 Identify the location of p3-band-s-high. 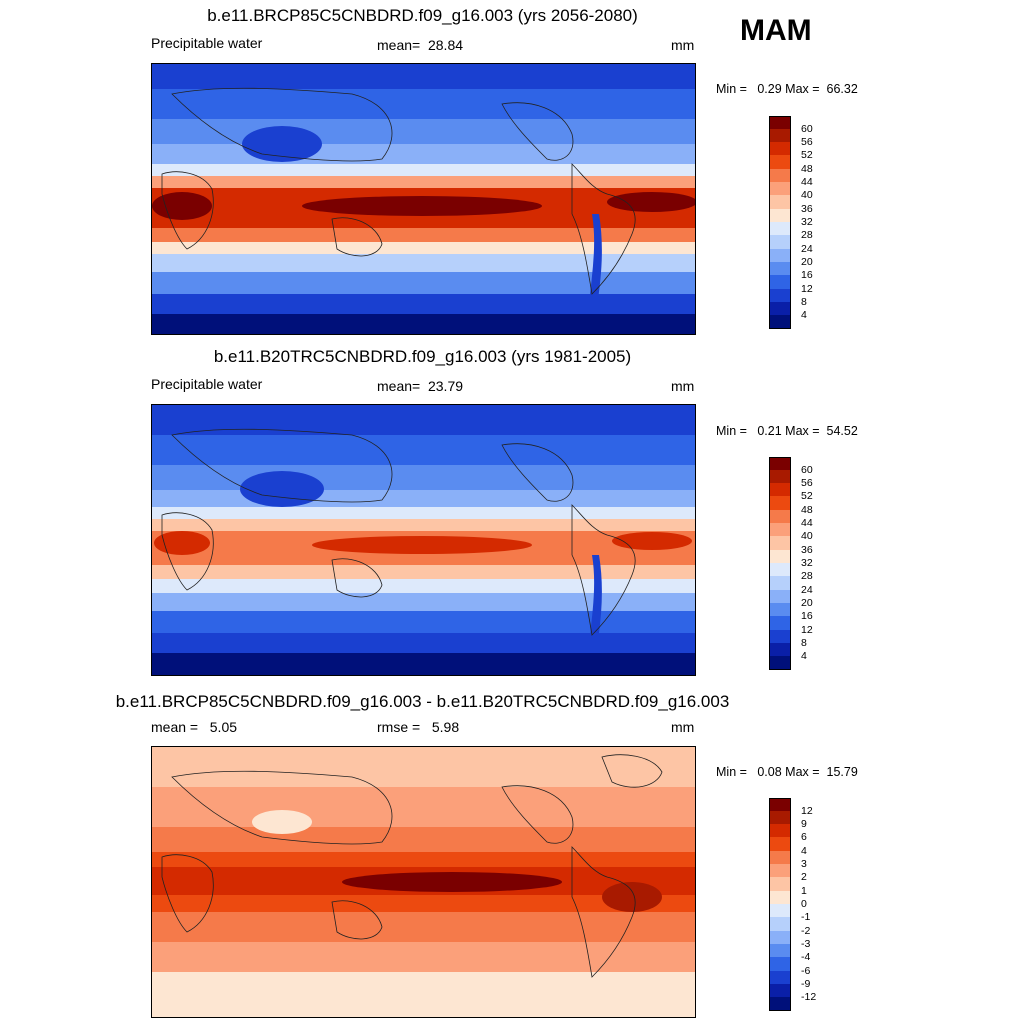
(423, 994).